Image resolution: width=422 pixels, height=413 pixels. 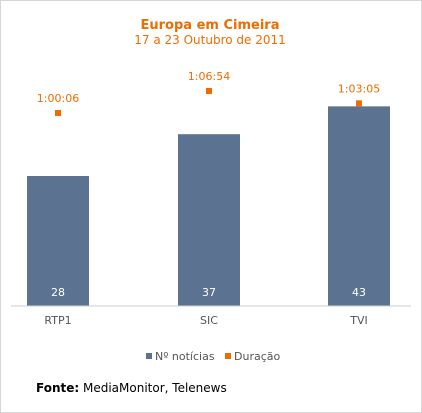 I want to click on duration-marker-tvi, so click(x=359, y=103).